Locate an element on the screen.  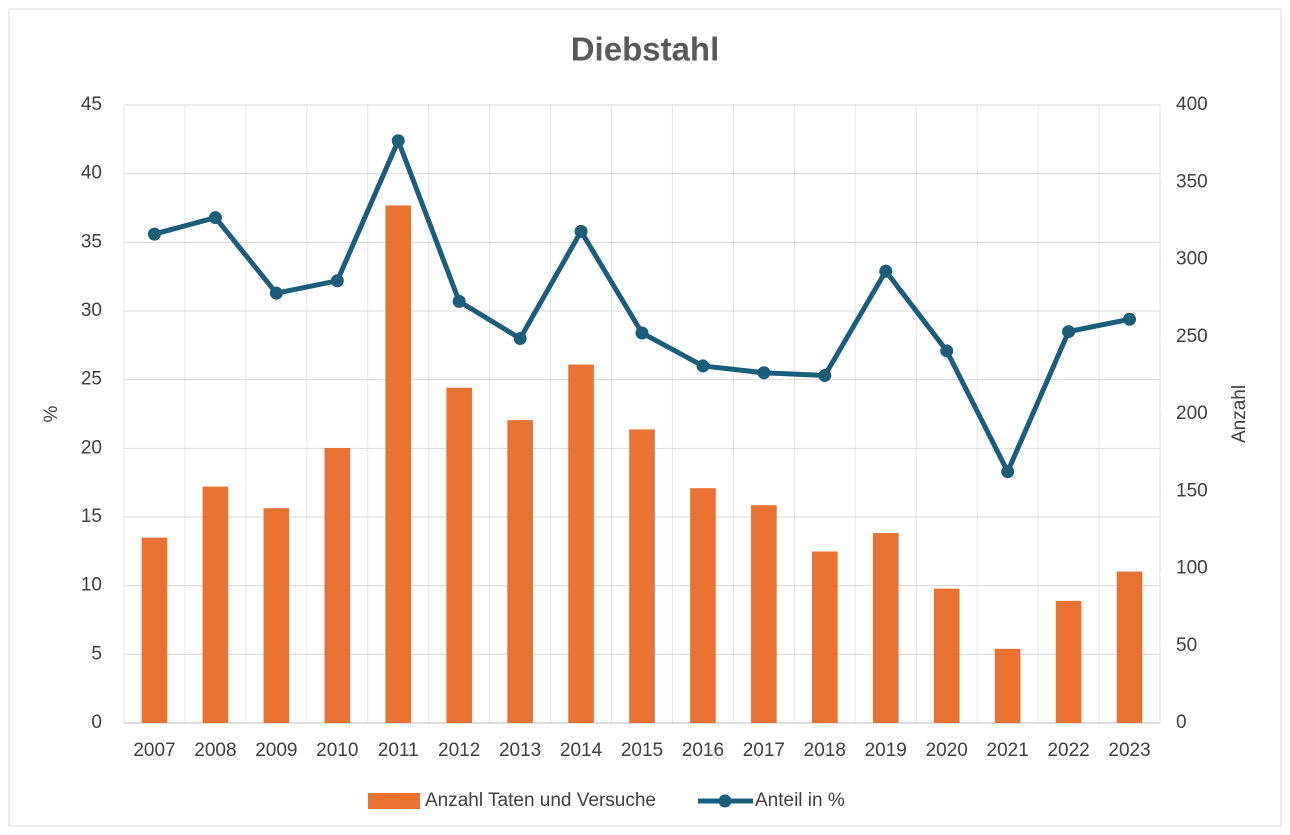
x-tick-label: 2015 is located at coordinates (642, 750).